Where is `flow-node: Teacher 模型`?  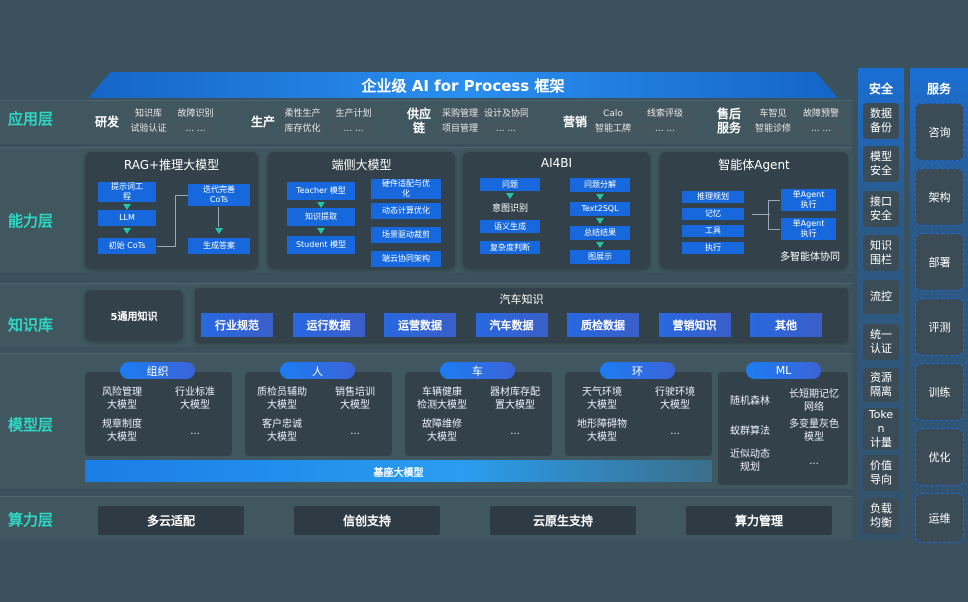
flow-node: Teacher 模型 is located at coordinates (321, 191).